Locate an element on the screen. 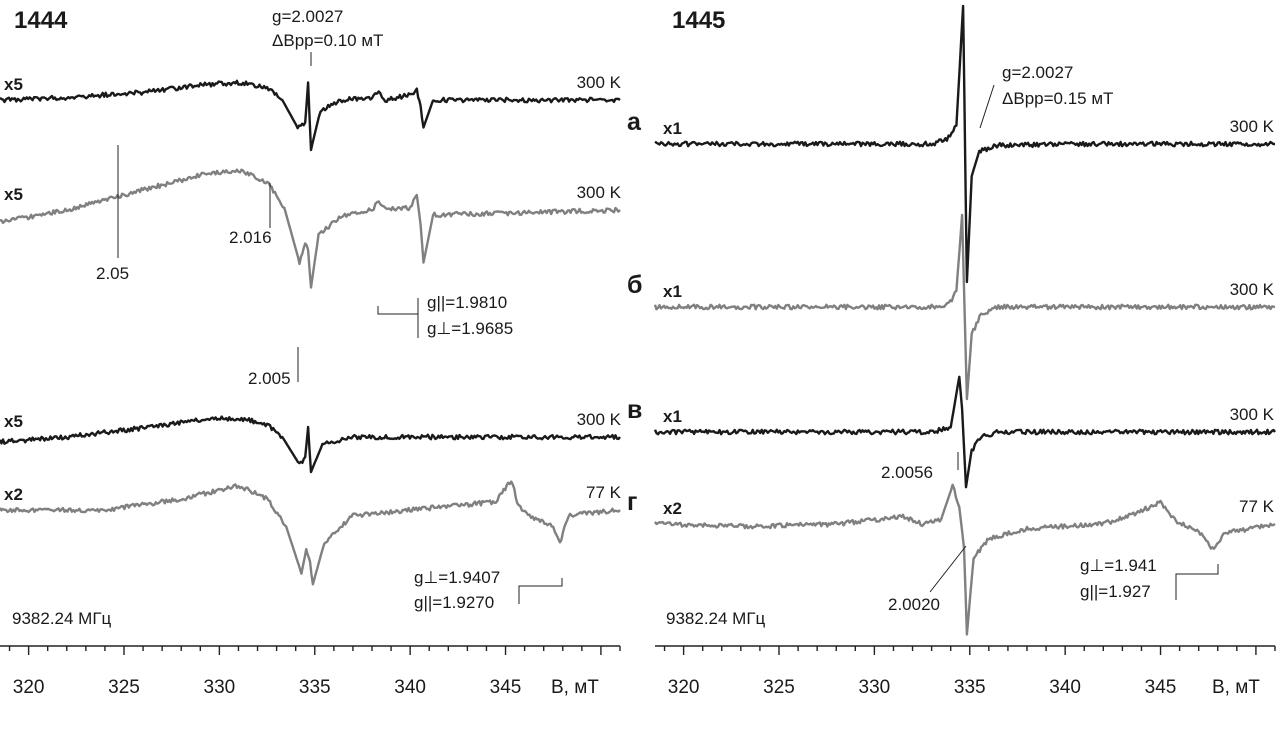  annotation-g-perp: g⊥=1.941 is located at coordinates (1118, 565).